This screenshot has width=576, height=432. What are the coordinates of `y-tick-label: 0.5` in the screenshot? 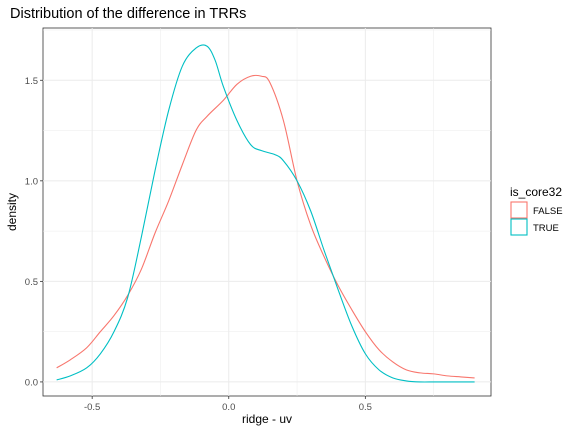 It's located at (31, 282).